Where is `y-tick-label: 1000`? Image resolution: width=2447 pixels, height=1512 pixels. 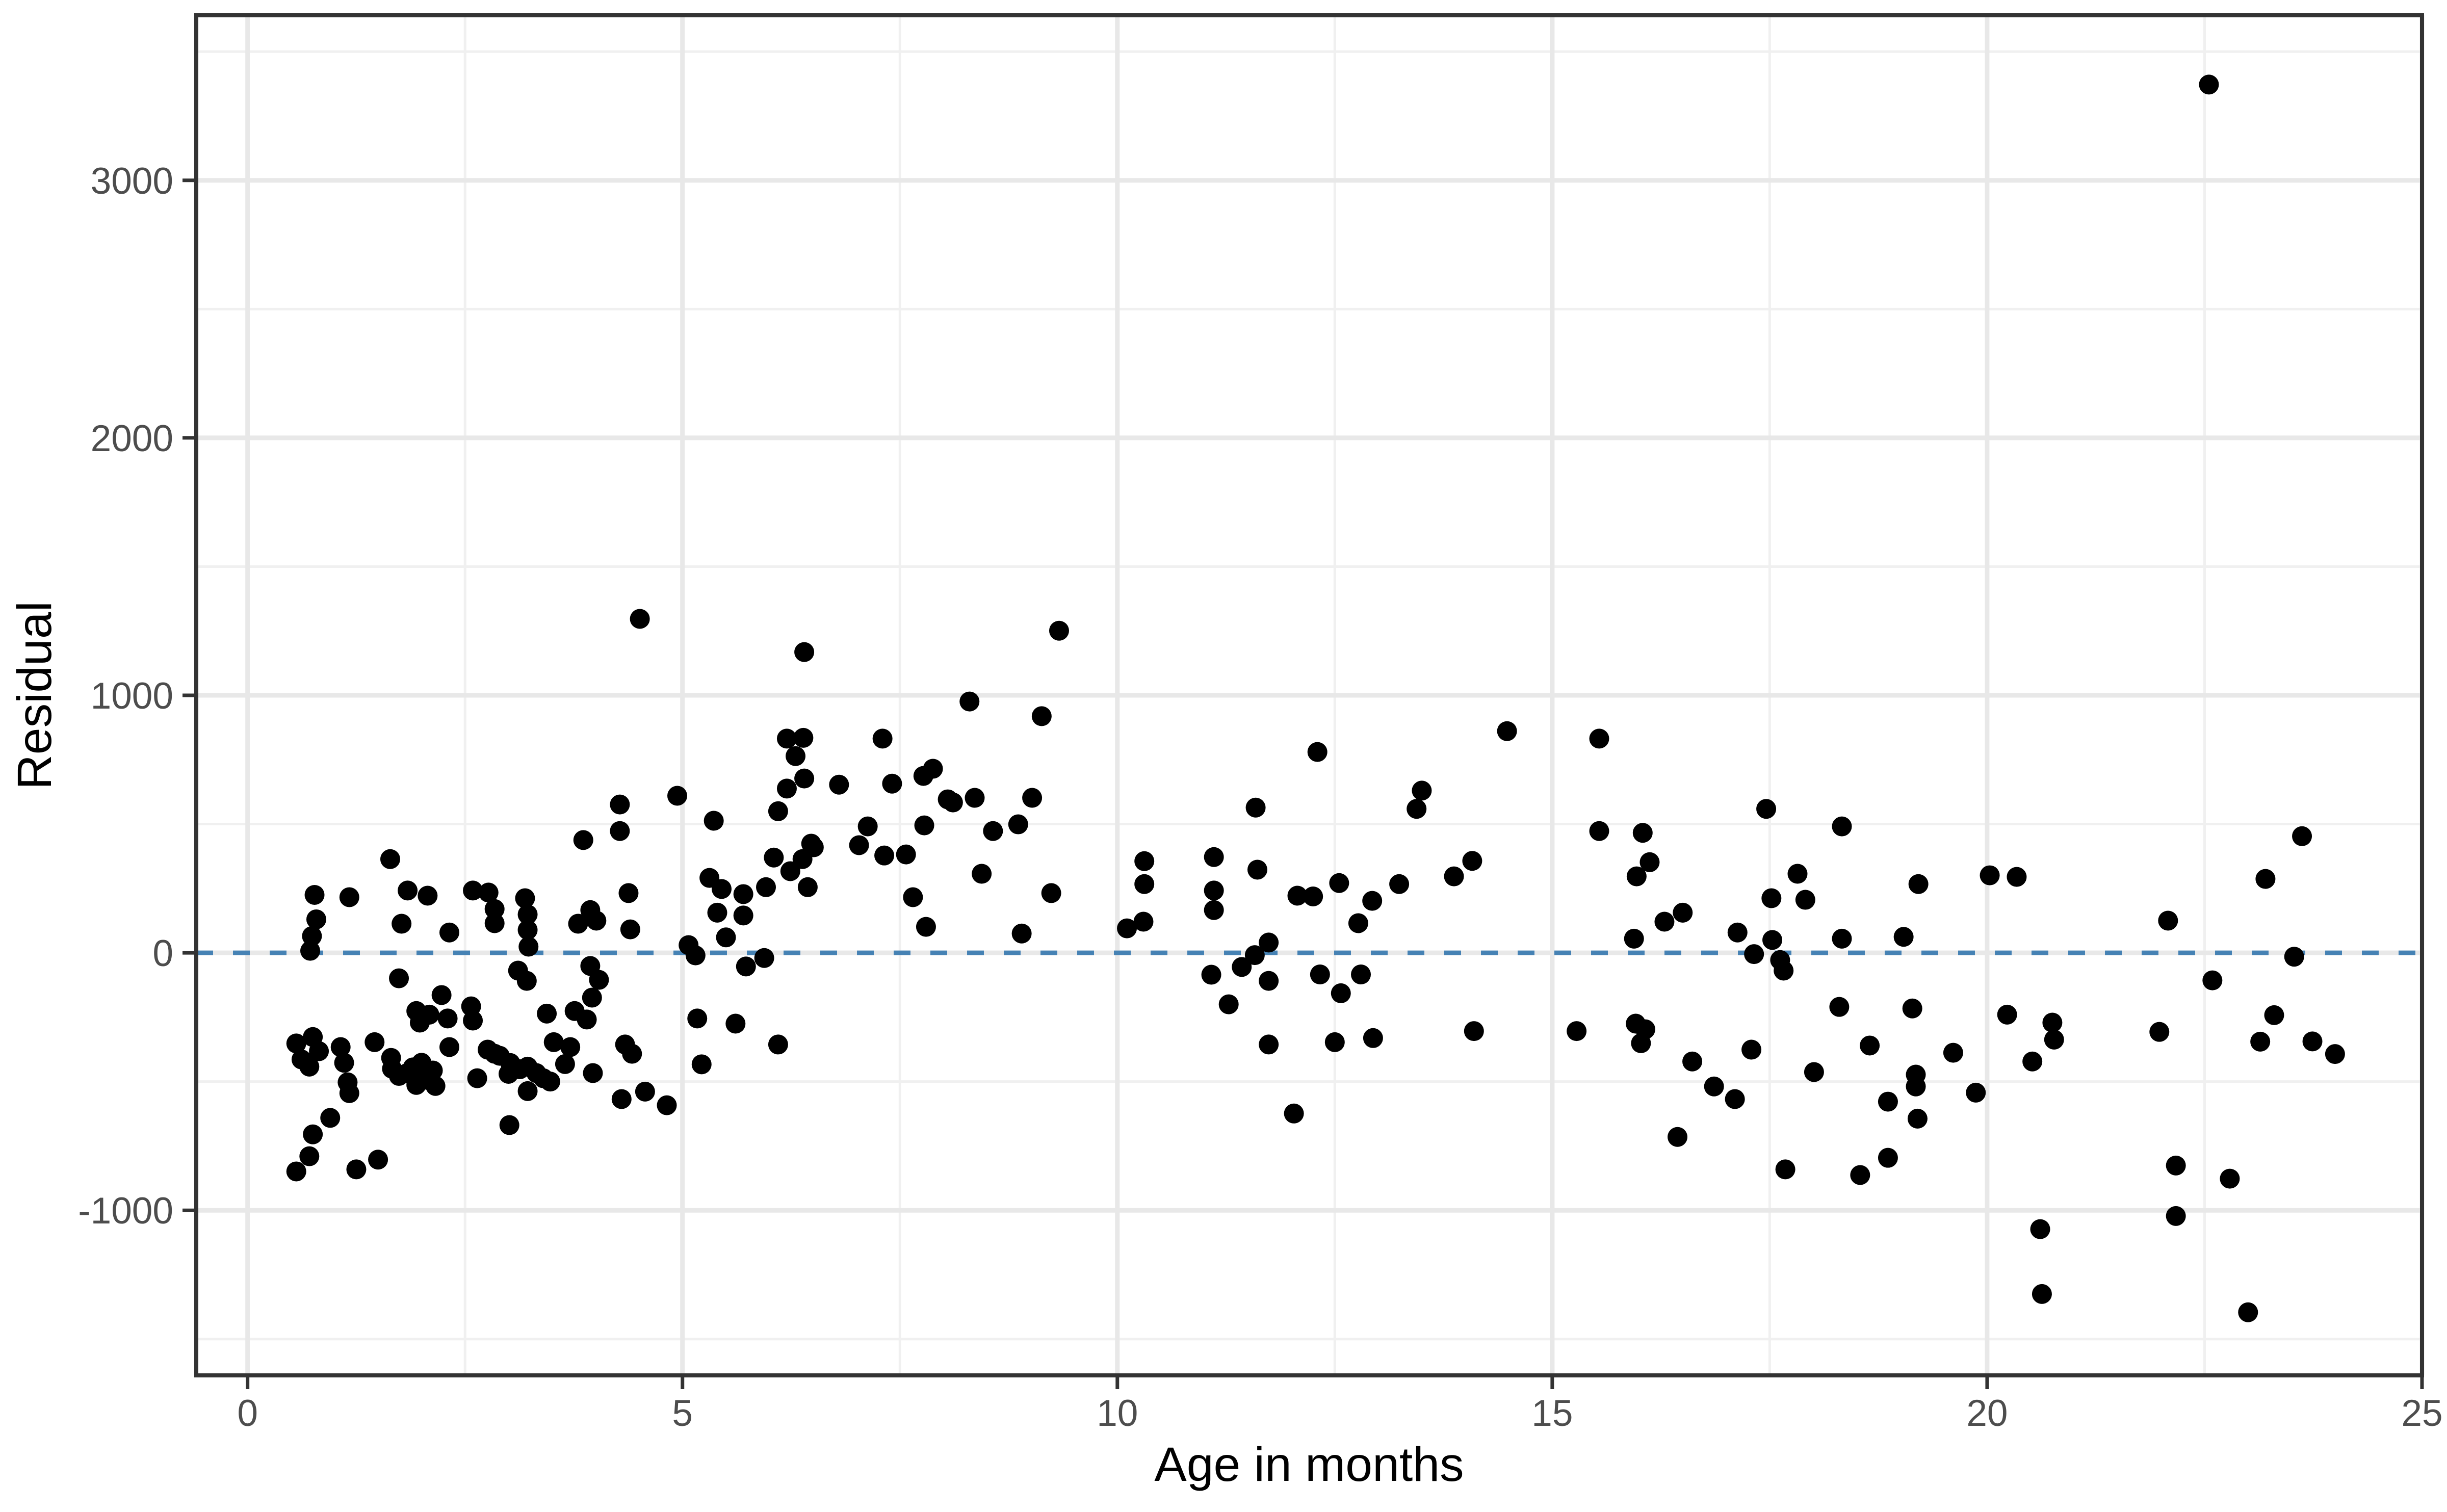
y-tick-label: 1000 is located at coordinates (132, 696).